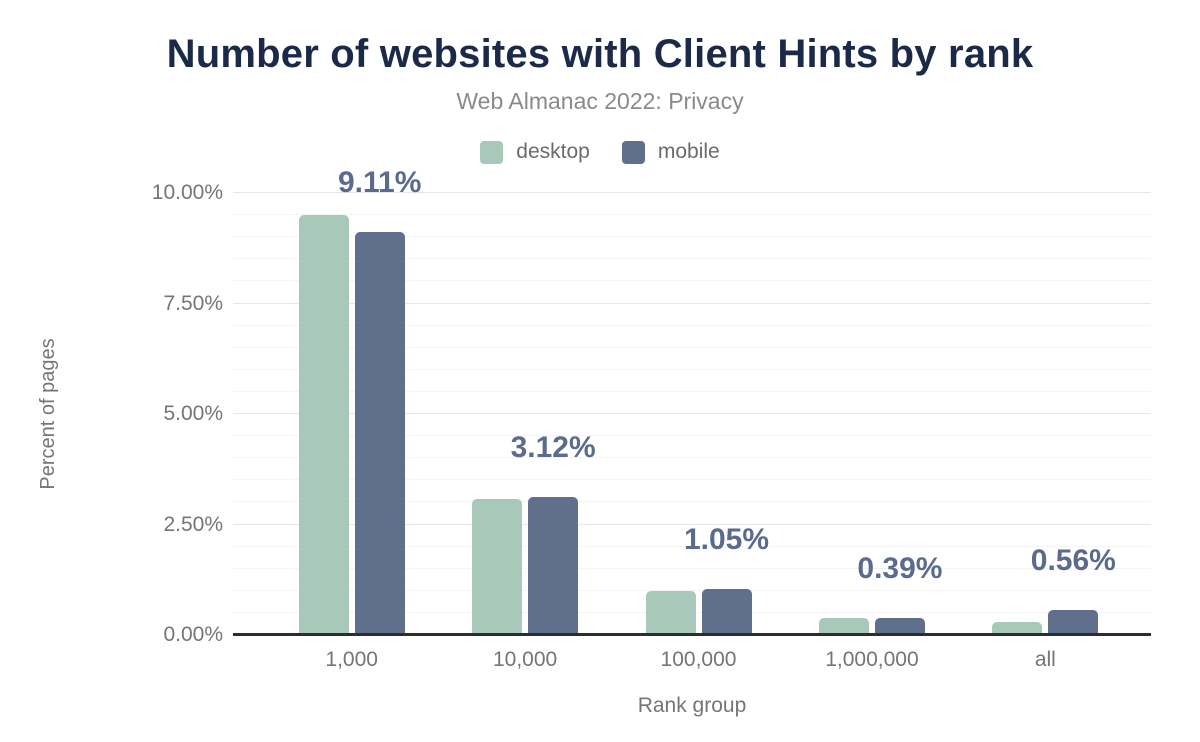 This screenshot has width=1200, height=742. What do you see at coordinates (379, 183) in the screenshot?
I see `data-label: 9.11%` at bounding box center [379, 183].